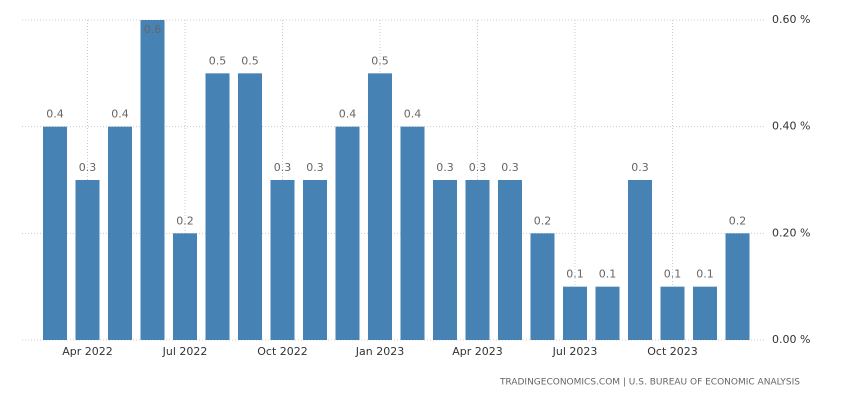 The image size is (850, 400). I want to click on x-tick-label: Jul 2022, so click(185, 351).